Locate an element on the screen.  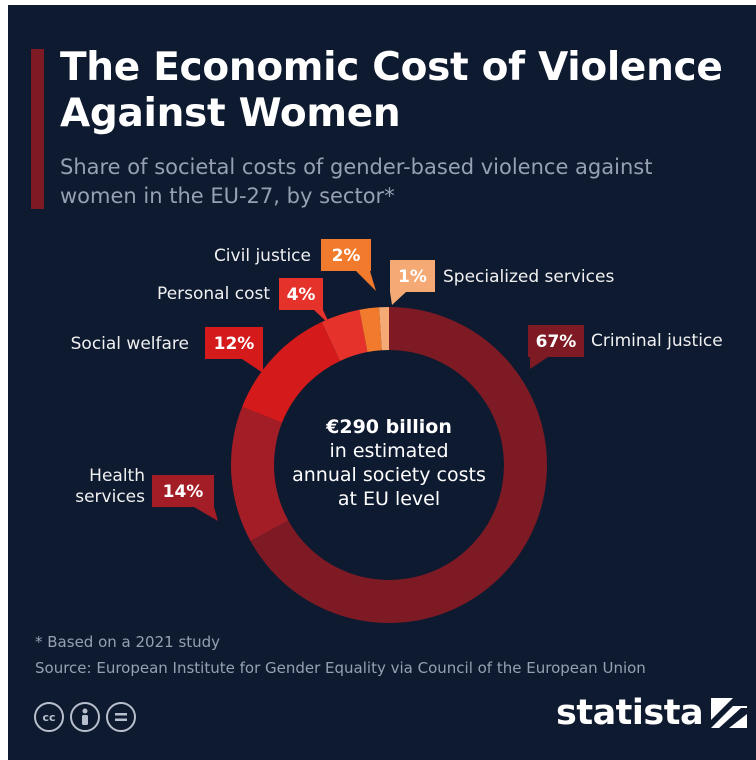
category-label-criminal-justice: Criminal justice is located at coordinates (657, 341).